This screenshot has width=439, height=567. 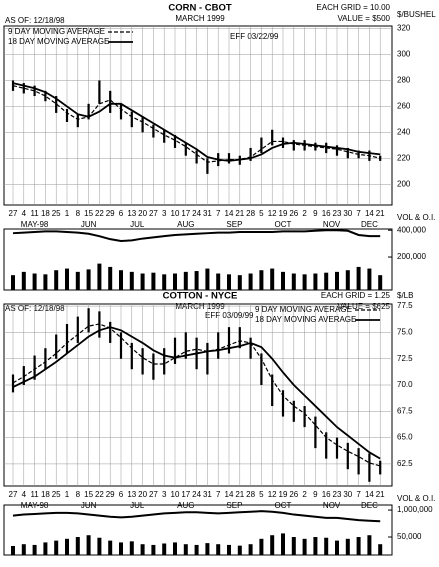 What do you see at coordinates (239, 213) in the screenshot?
I see `x-tick-label: 21` at bounding box center [239, 213].